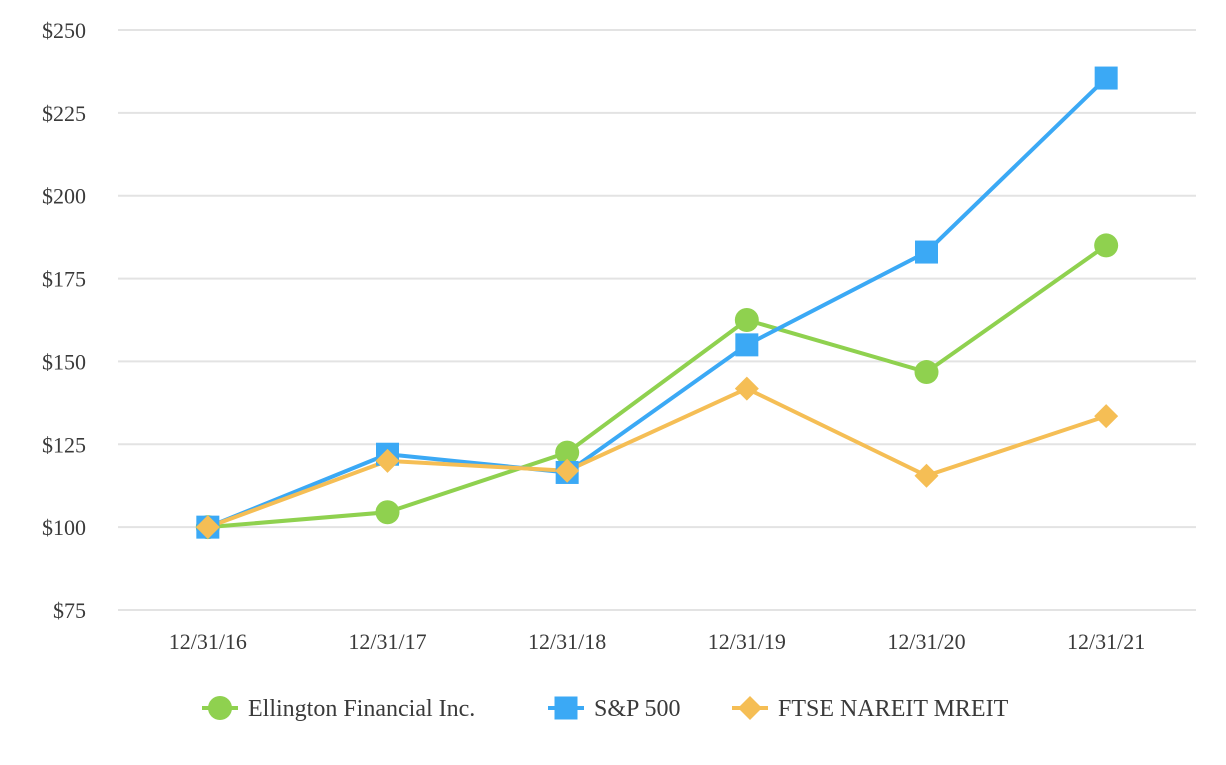 The width and height of the screenshot is (1226, 765). I want to click on legend-item-ftse-nareit-mreit: FTSE NAREIT MREIT, so click(870, 709).